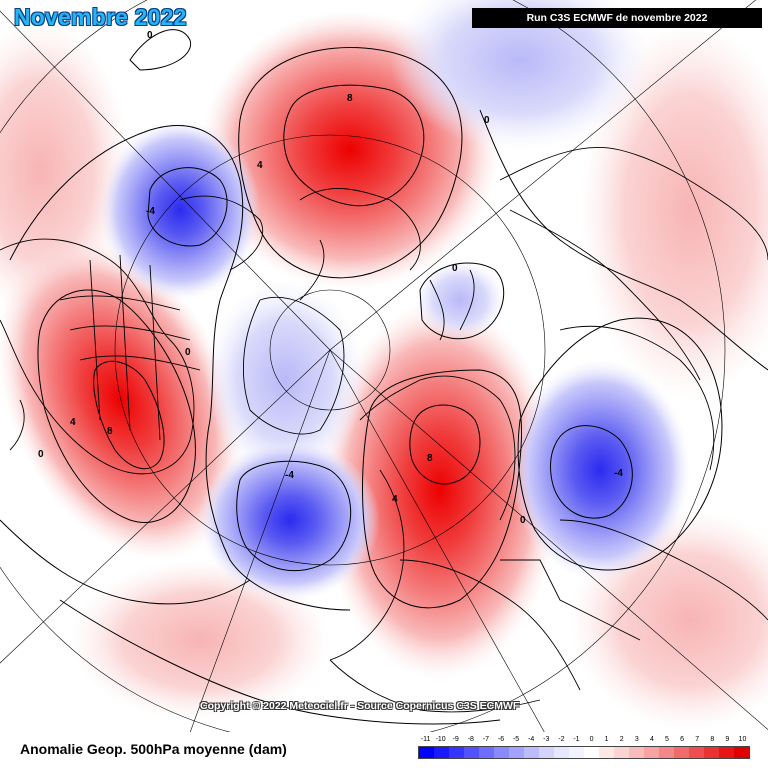 The height and width of the screenshot is (768, 768). I want to click on negative-anomaly-alaska, so click(180, 210).